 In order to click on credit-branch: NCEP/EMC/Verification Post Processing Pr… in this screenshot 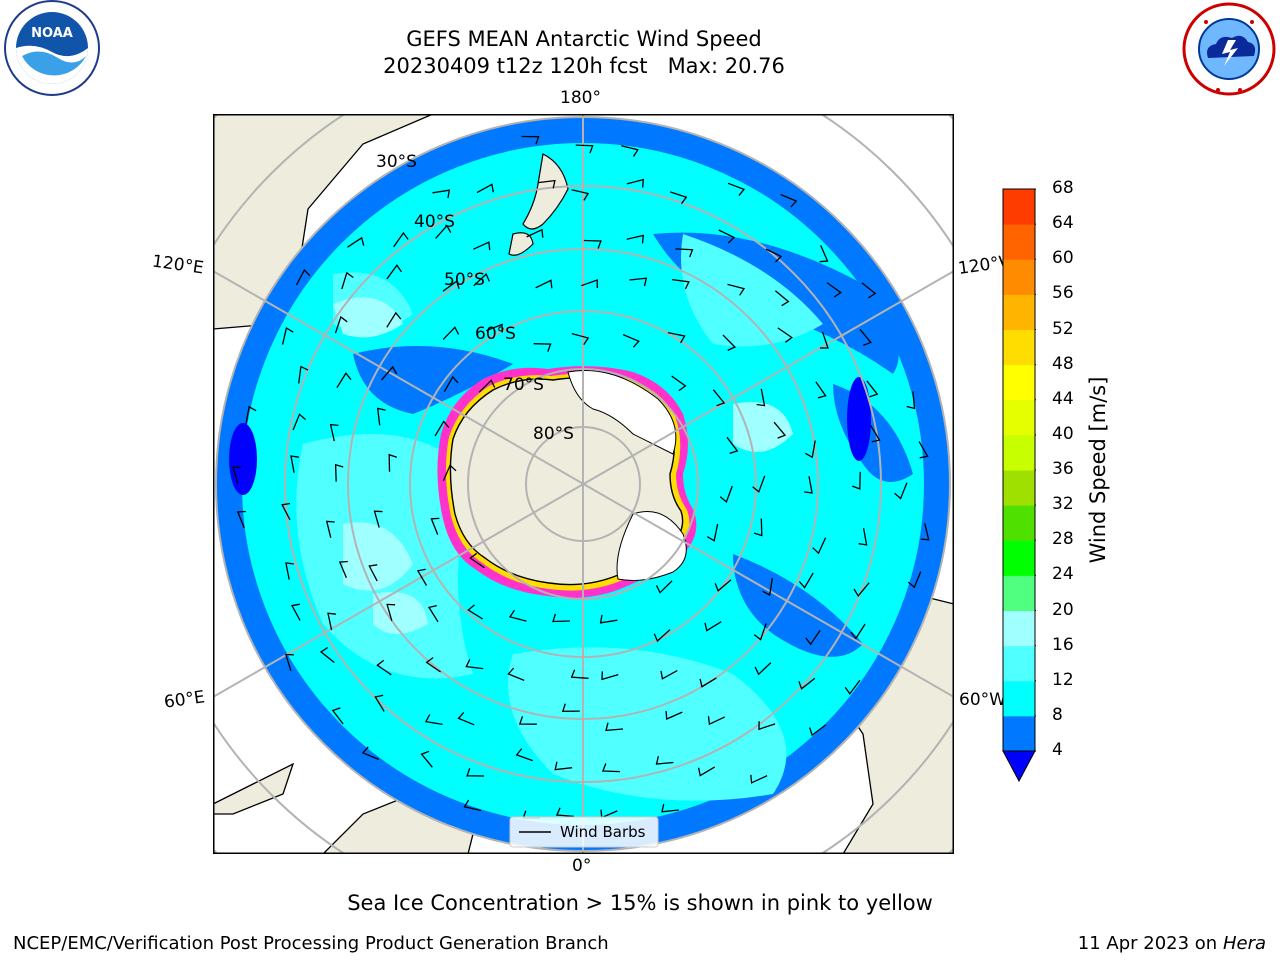, I will do `click(311, 943)`.